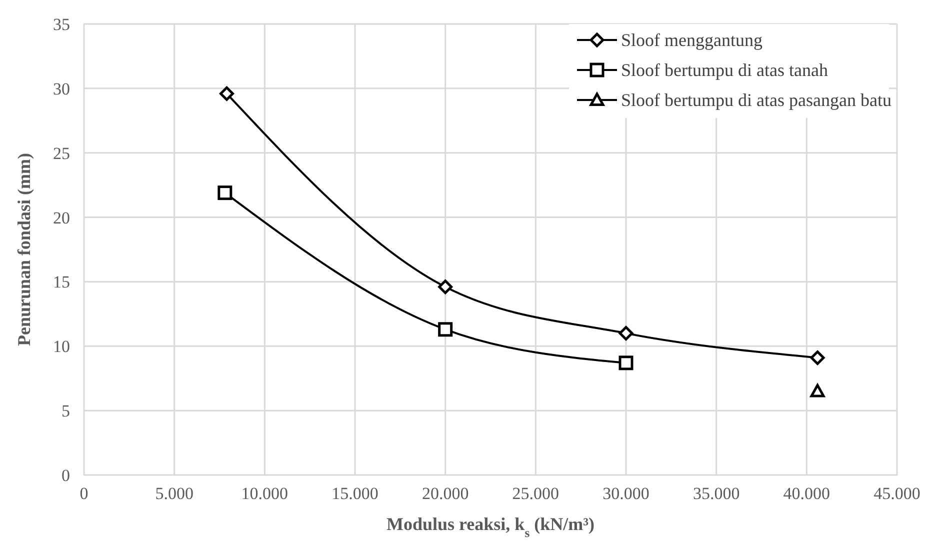 The image size is (933, 550). I want to click on x-tick-label: 45.000, so click(897, 493).